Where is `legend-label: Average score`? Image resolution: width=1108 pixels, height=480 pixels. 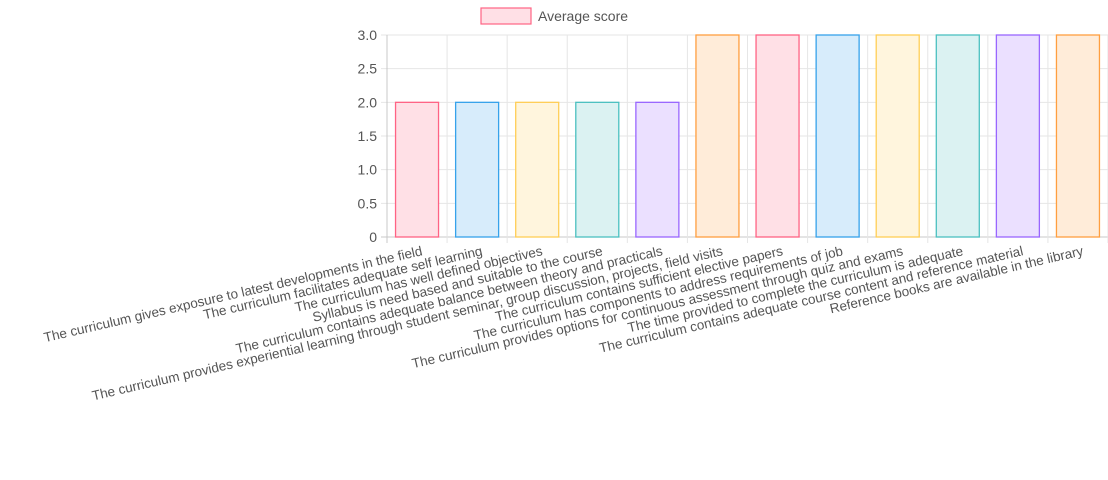 legend-label: Average score is located at coordinates (583, 16).